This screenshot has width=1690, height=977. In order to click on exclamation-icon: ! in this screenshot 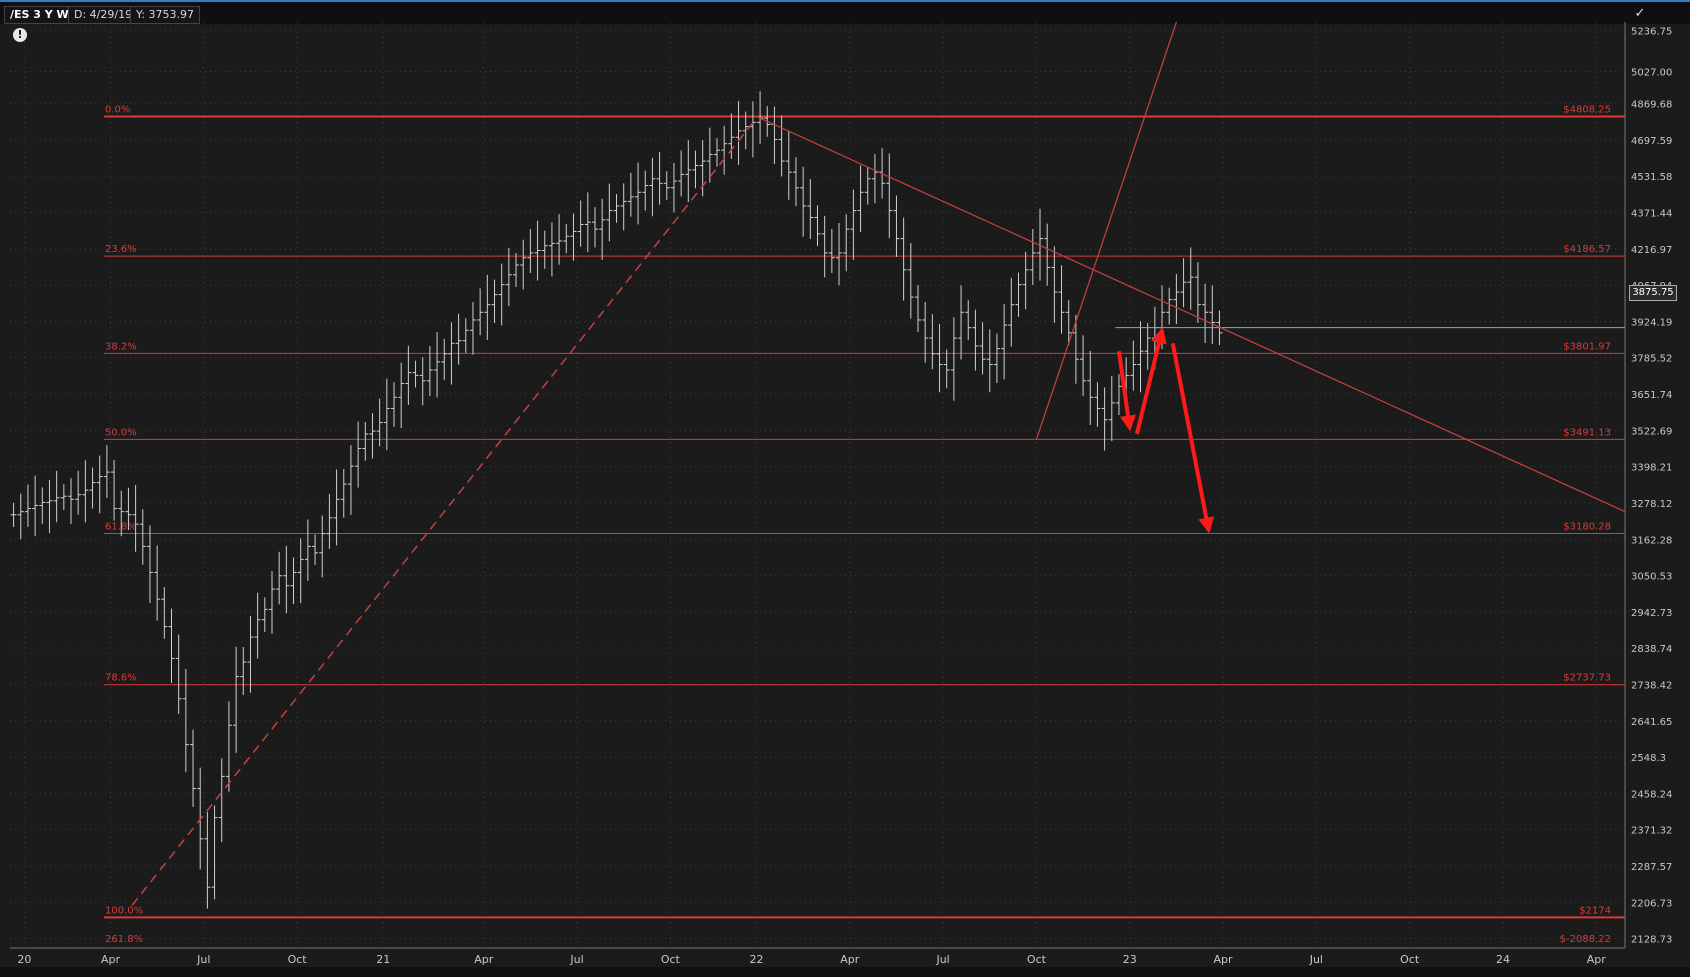, I will do `click(20, 35)`.